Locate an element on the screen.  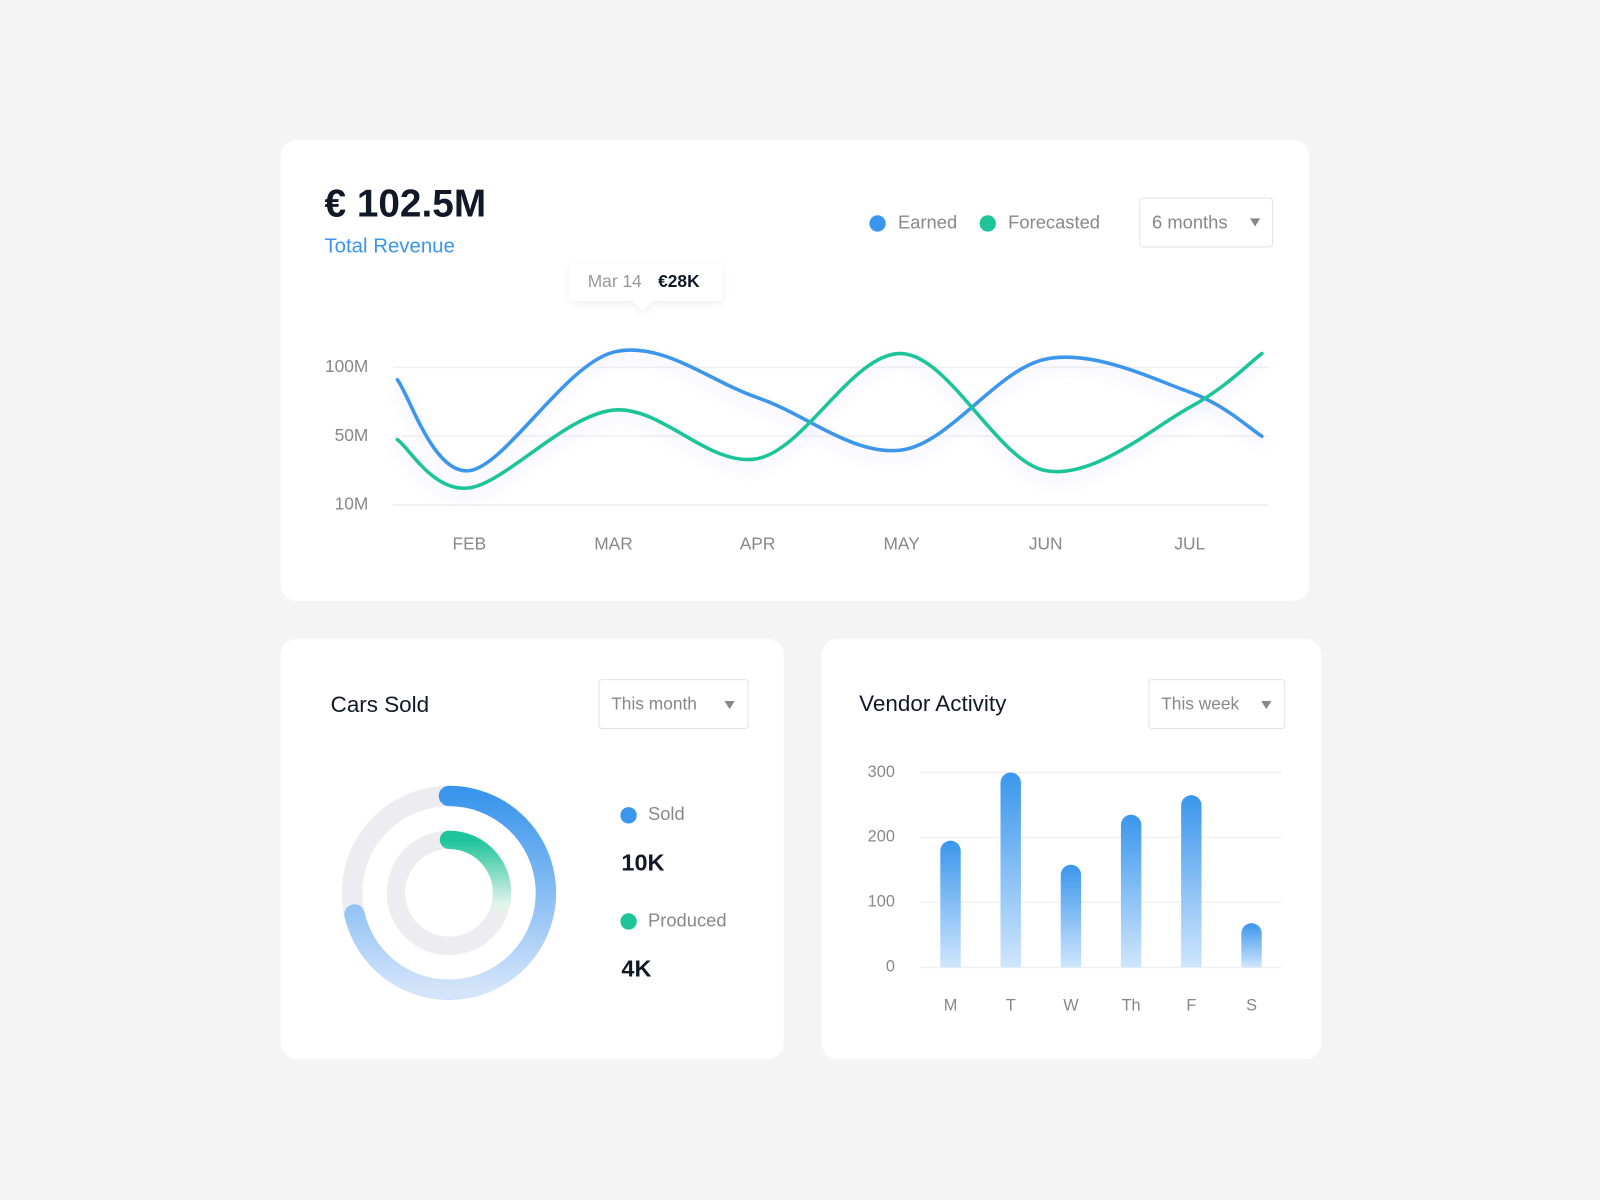
x-tick-label: FEB is located at coordinates (470, 543).